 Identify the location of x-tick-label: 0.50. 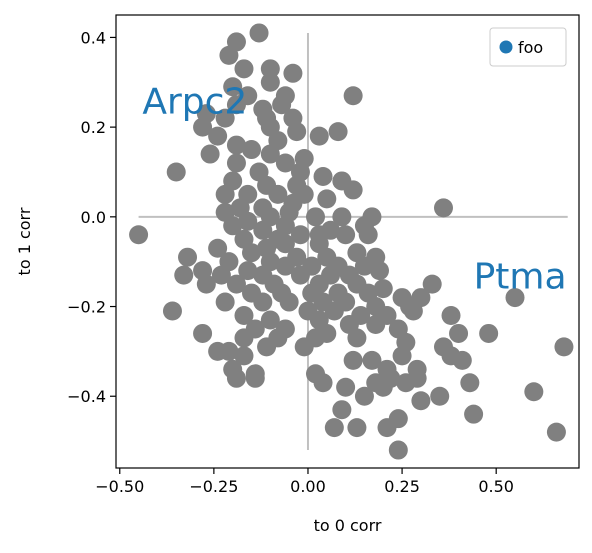
(496, 486).